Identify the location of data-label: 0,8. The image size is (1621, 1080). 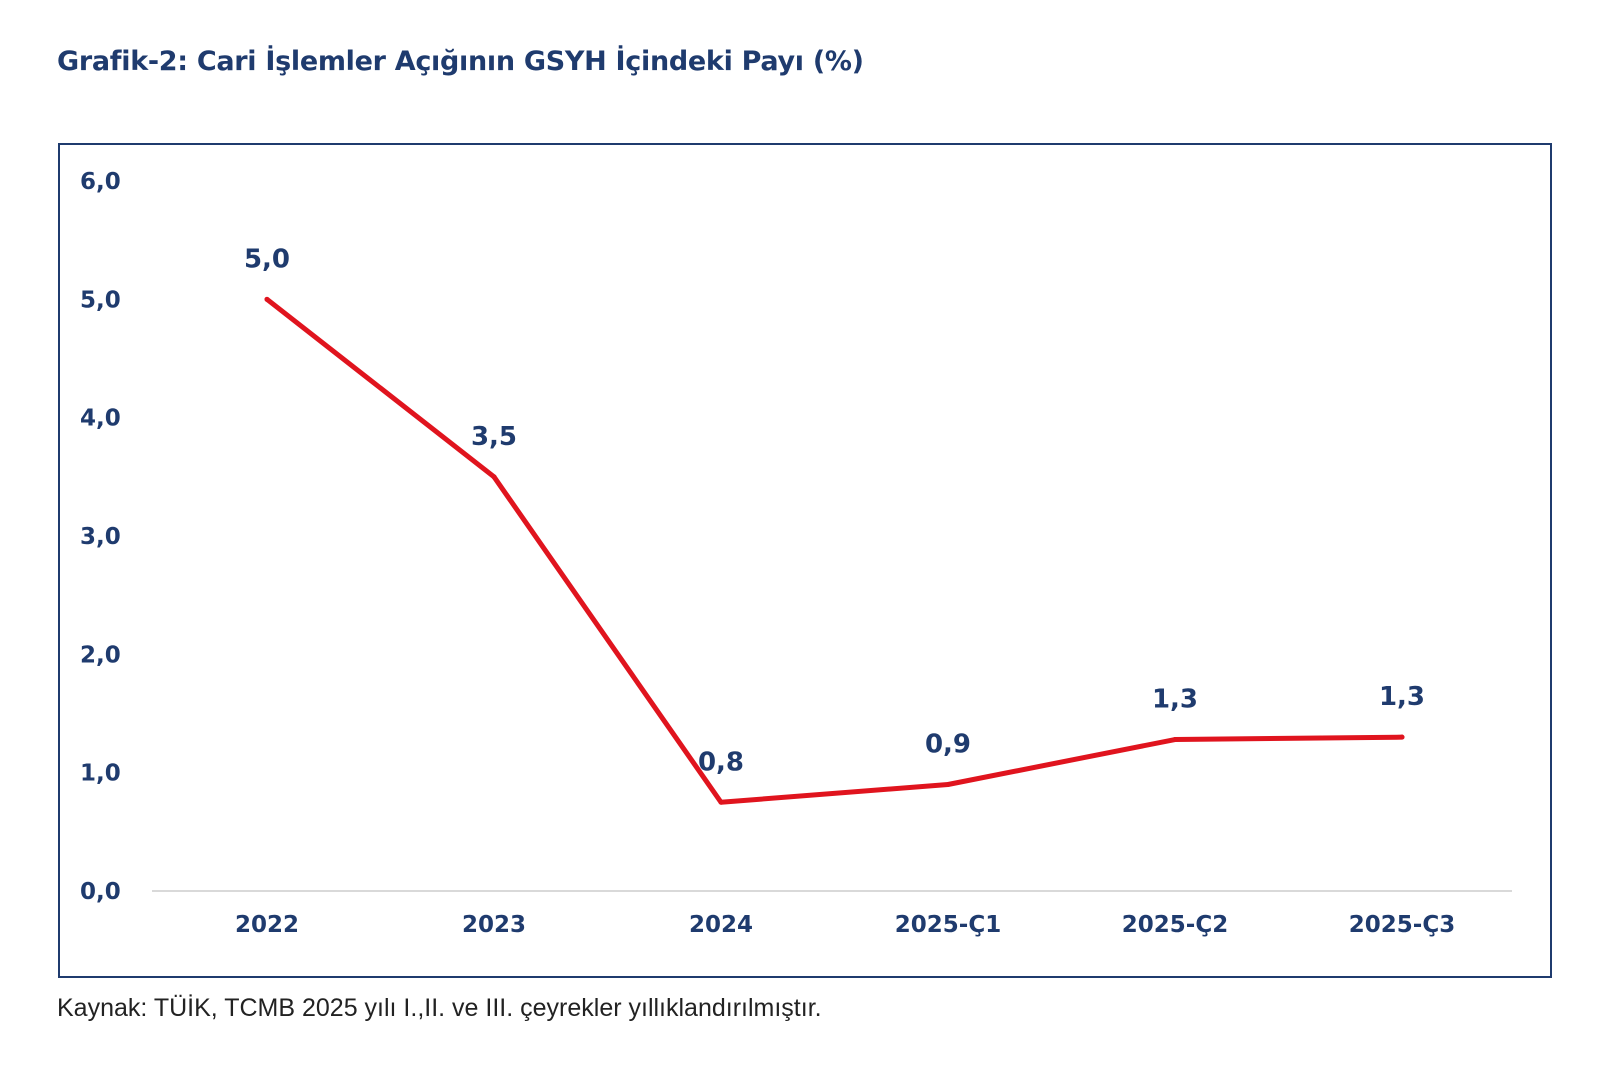
(721, 762).